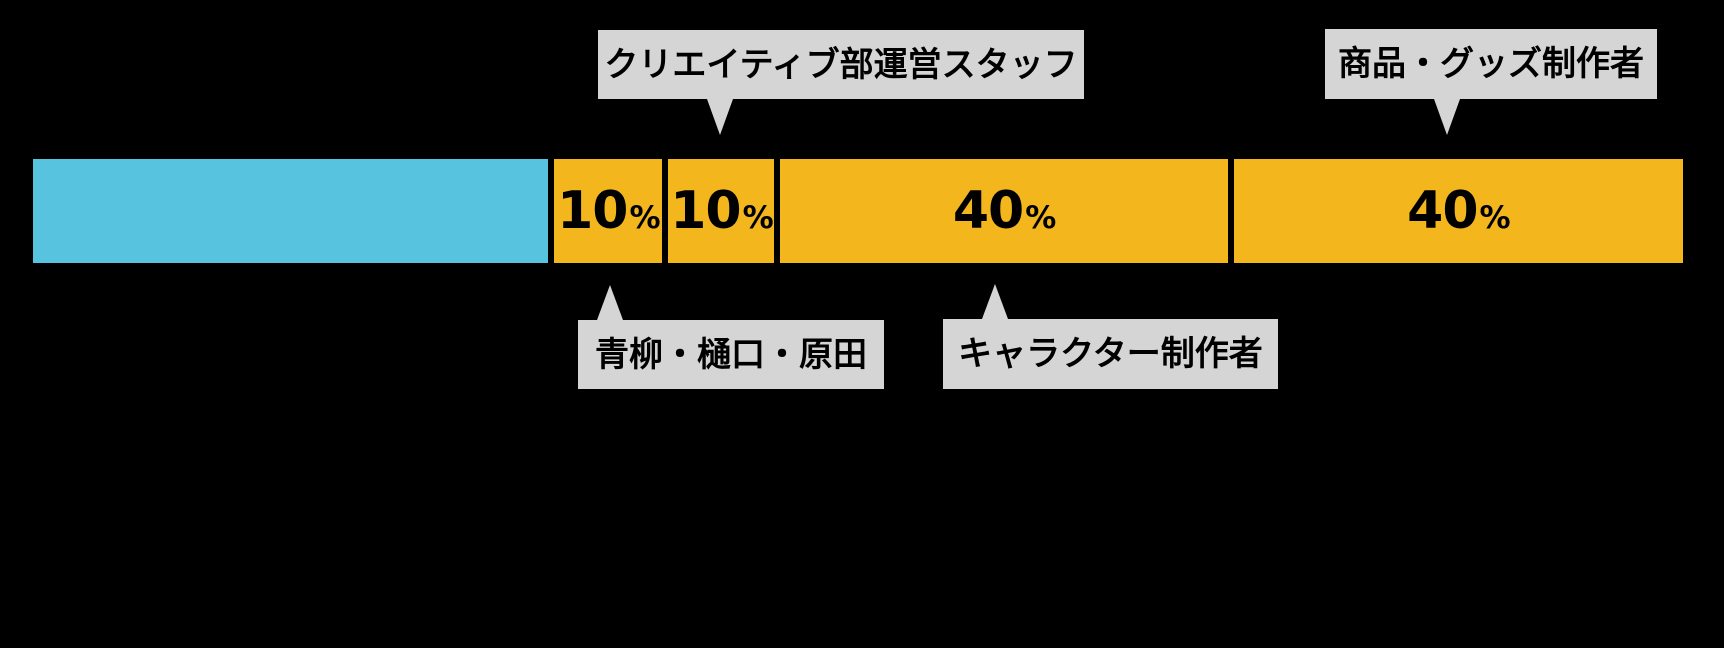 Image resolution: width=1724 pixels, height=648 pixels. I want to click on callout-creative-dept-staff-label: クリエイティブ部運営スタッフ, so click(841, 64).